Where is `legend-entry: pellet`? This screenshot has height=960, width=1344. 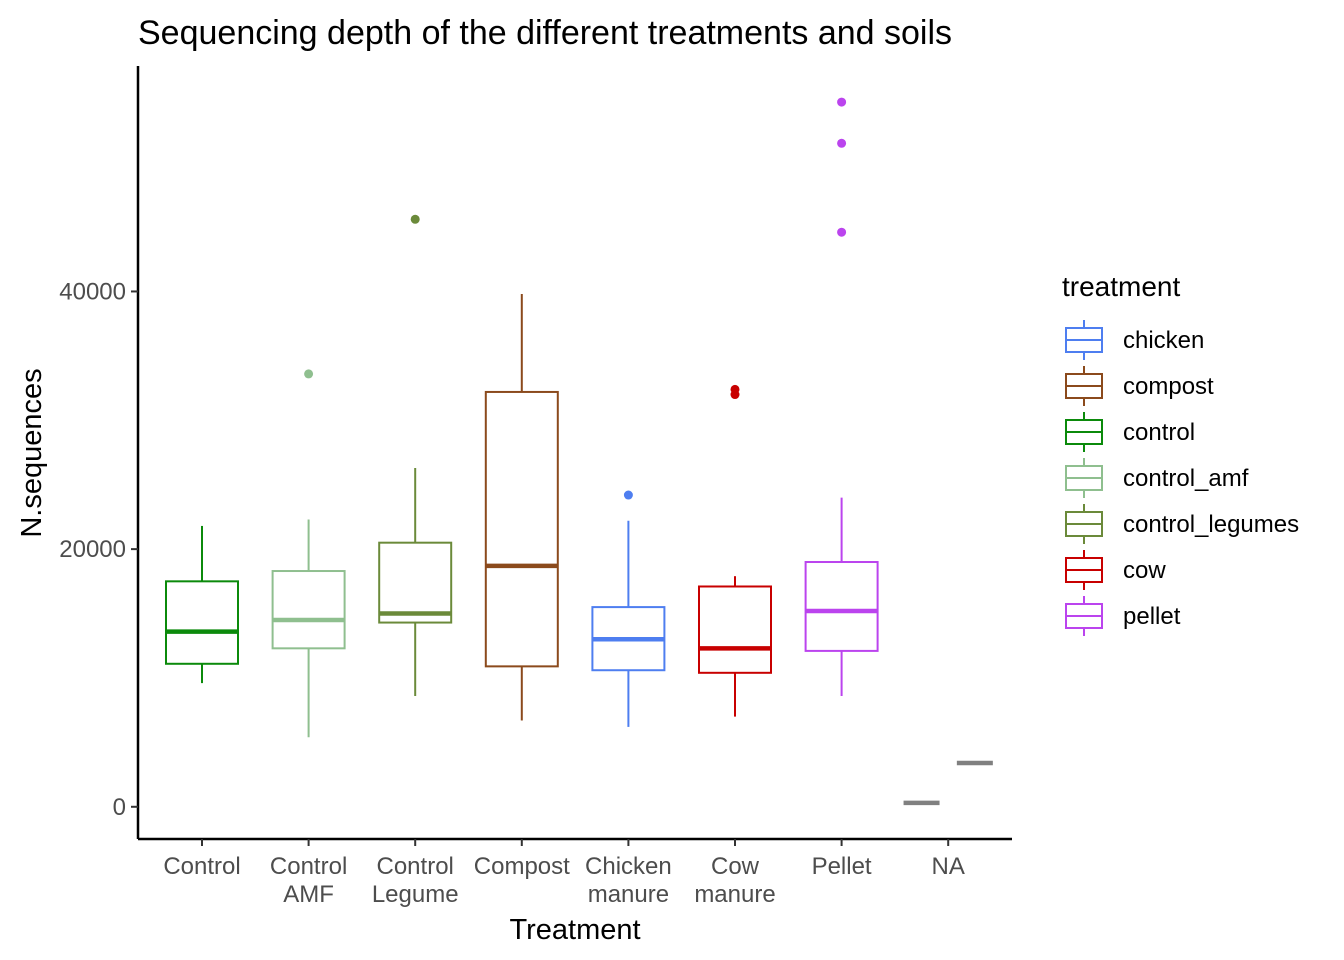 legend-entry: pellet is located at coordinates (1123, 616).